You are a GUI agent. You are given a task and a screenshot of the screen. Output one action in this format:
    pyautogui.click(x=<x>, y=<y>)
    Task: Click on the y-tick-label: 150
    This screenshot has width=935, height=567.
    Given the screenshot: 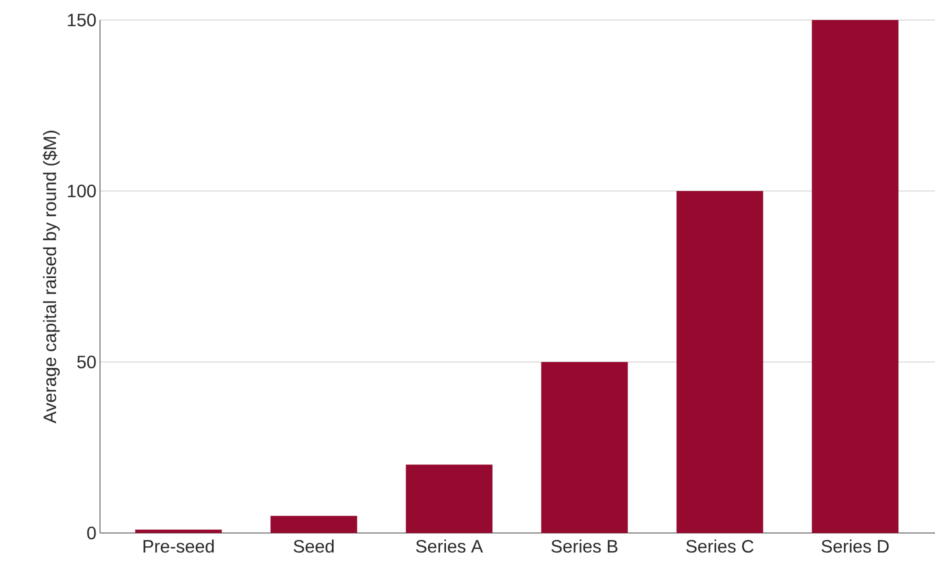 What is the action you would take?
    pyautogui.click(x=82, y=20)
    